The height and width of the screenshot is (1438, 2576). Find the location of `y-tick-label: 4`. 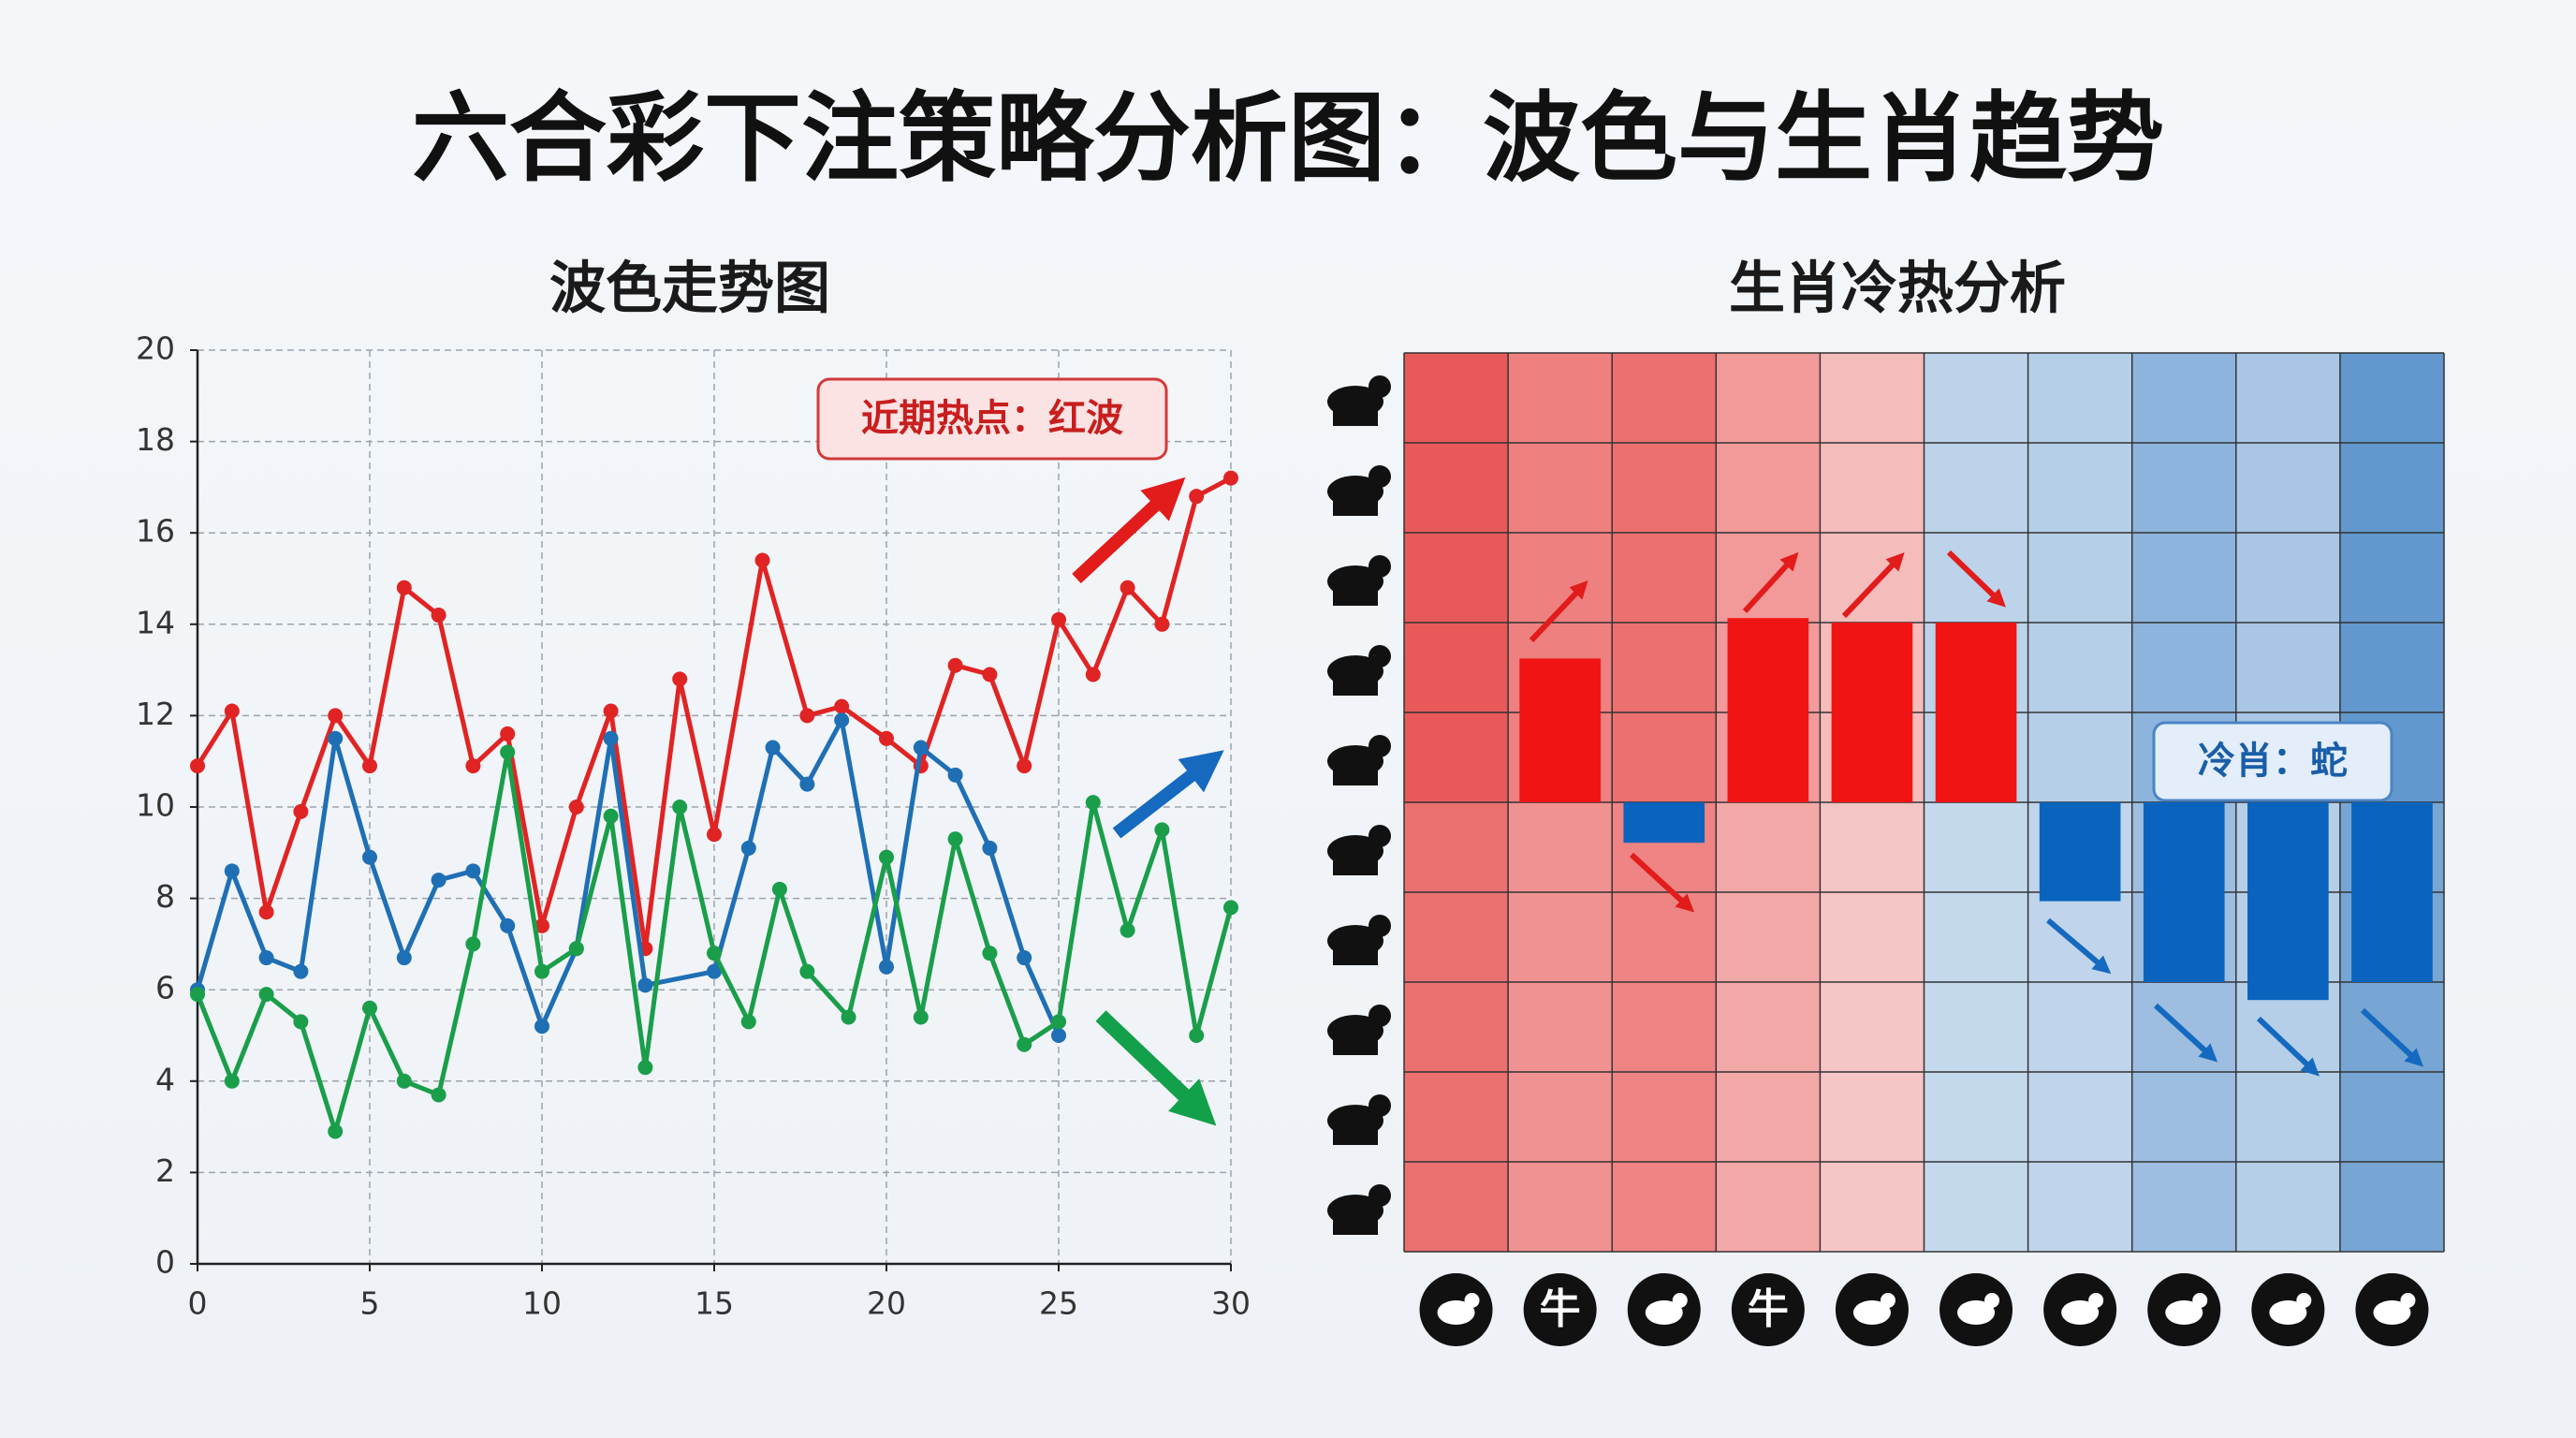

y-tick-label: 4 is located at coordinates (165, 1079).